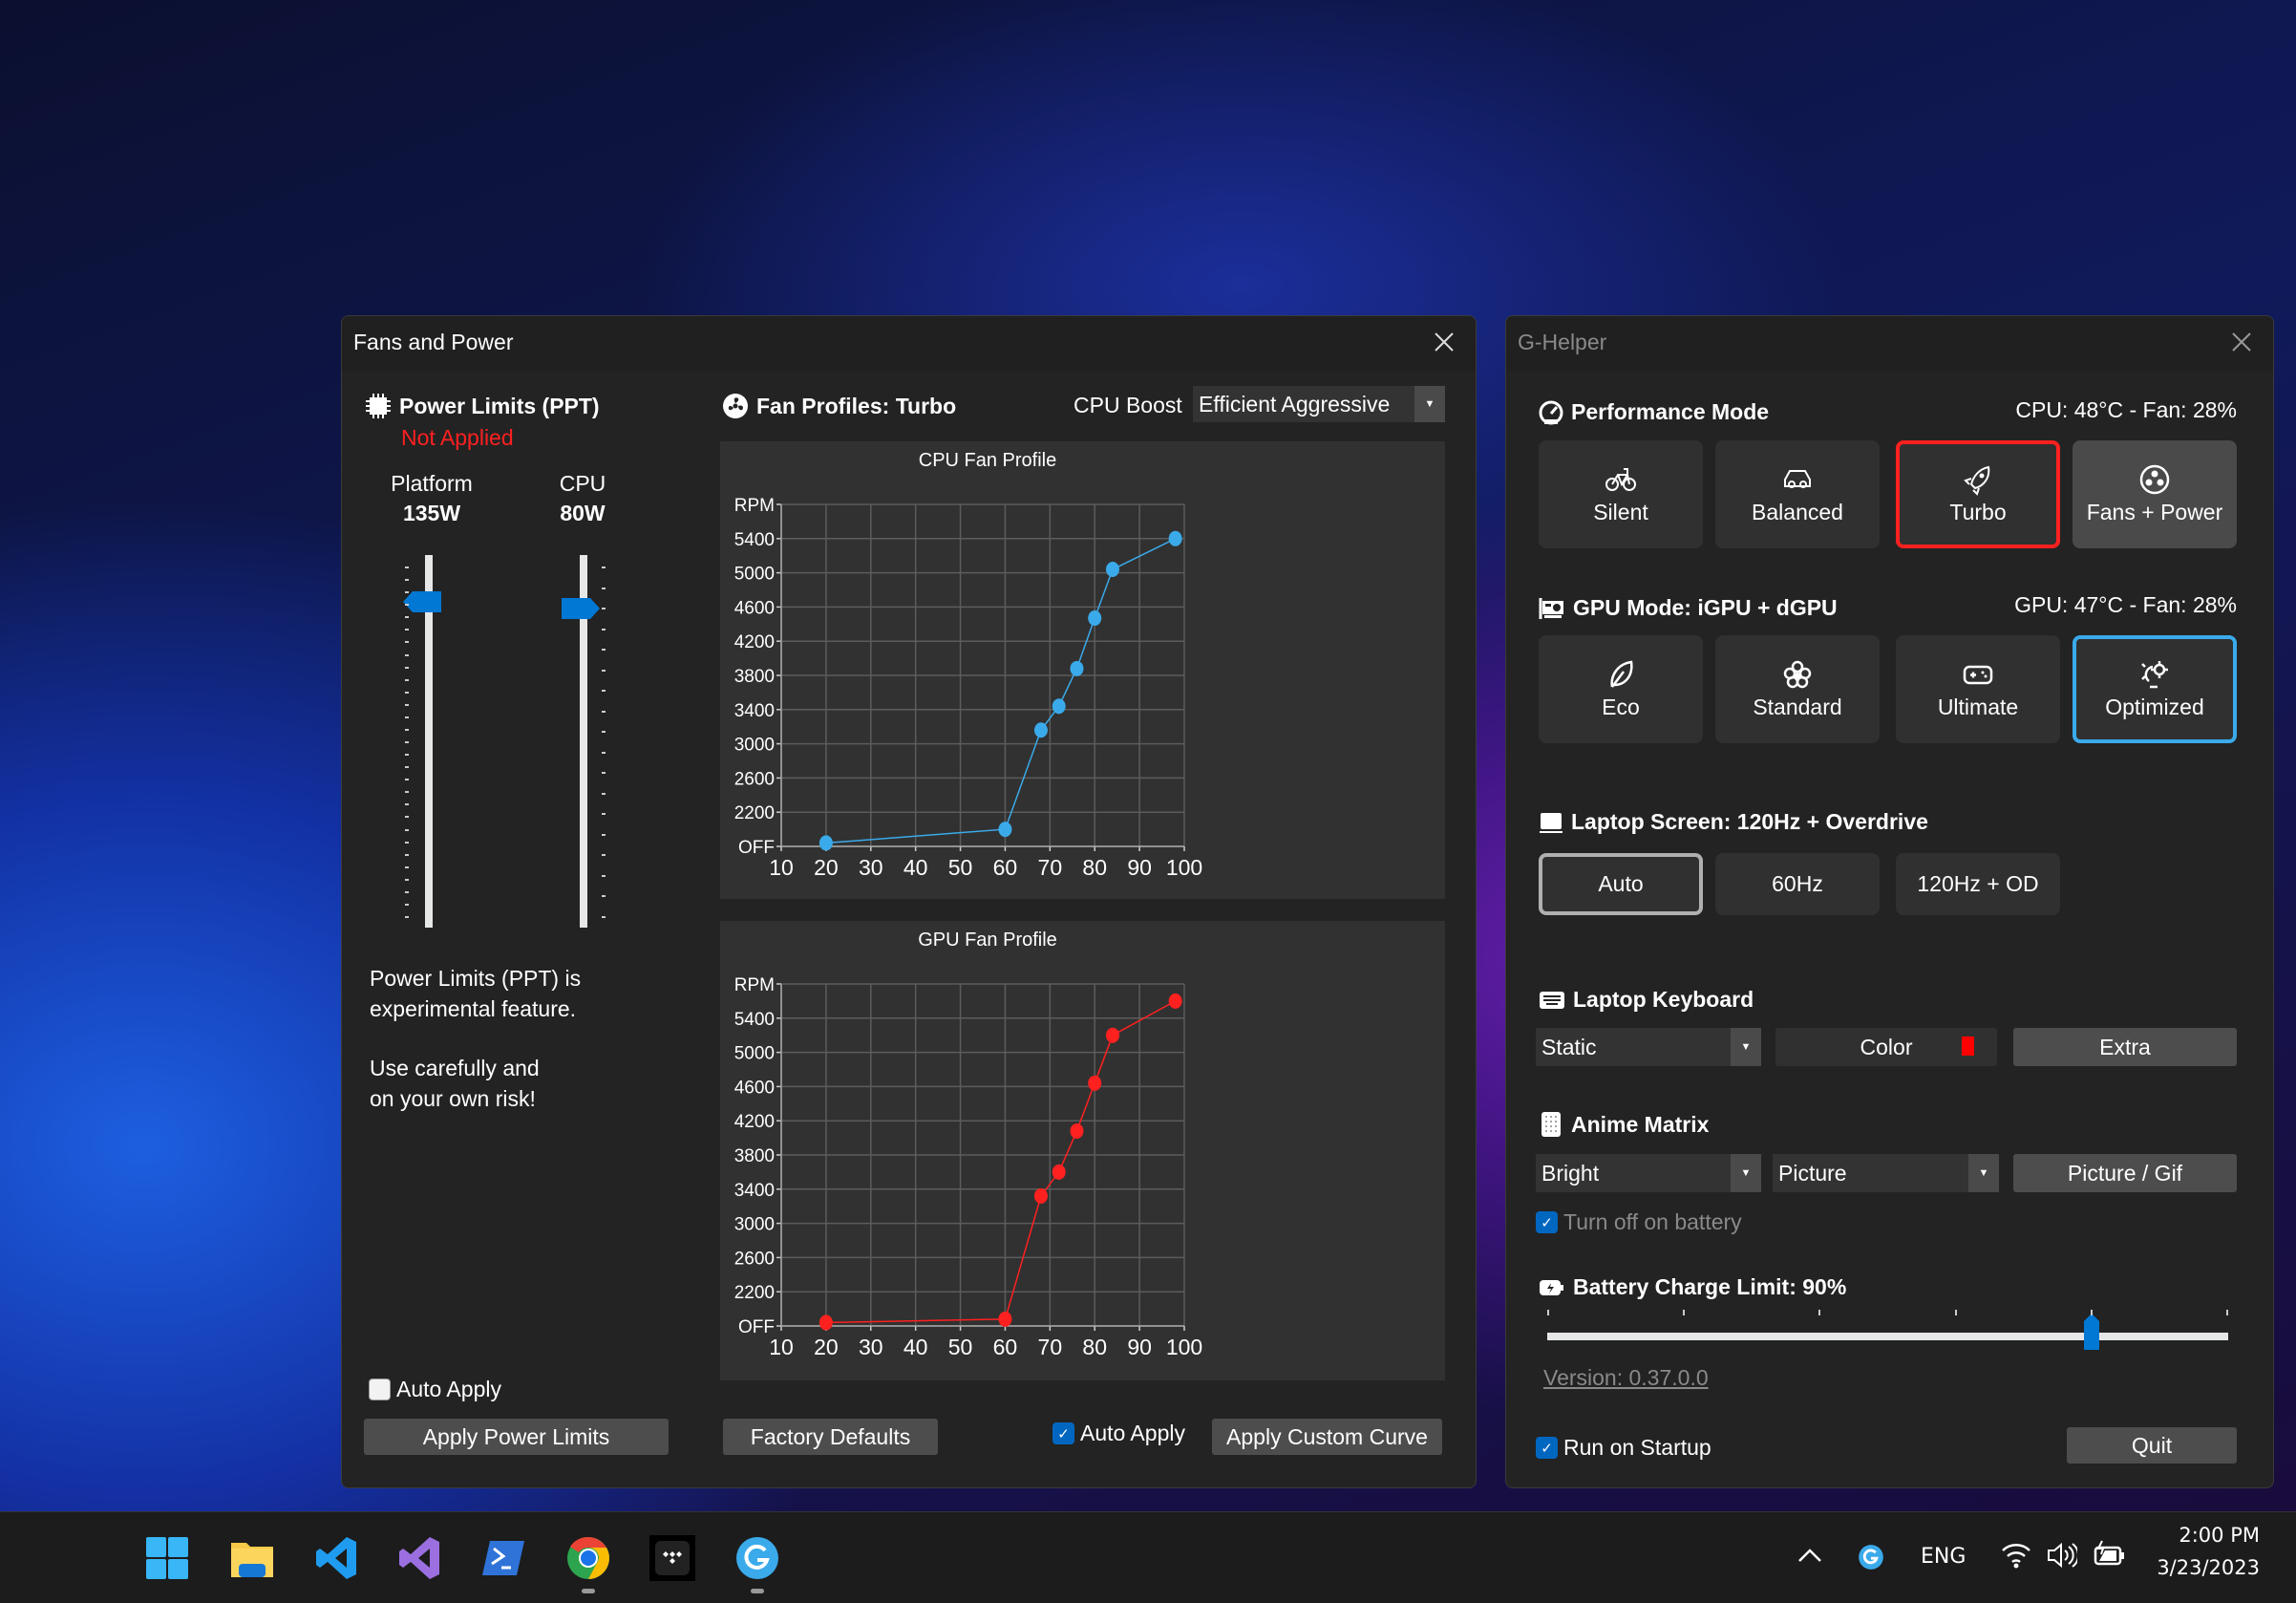 This screenshot has width=2296, height=1603. I want to click on apply-custom-curve-button: Apply Custom Curve, so click(1327, 1437).